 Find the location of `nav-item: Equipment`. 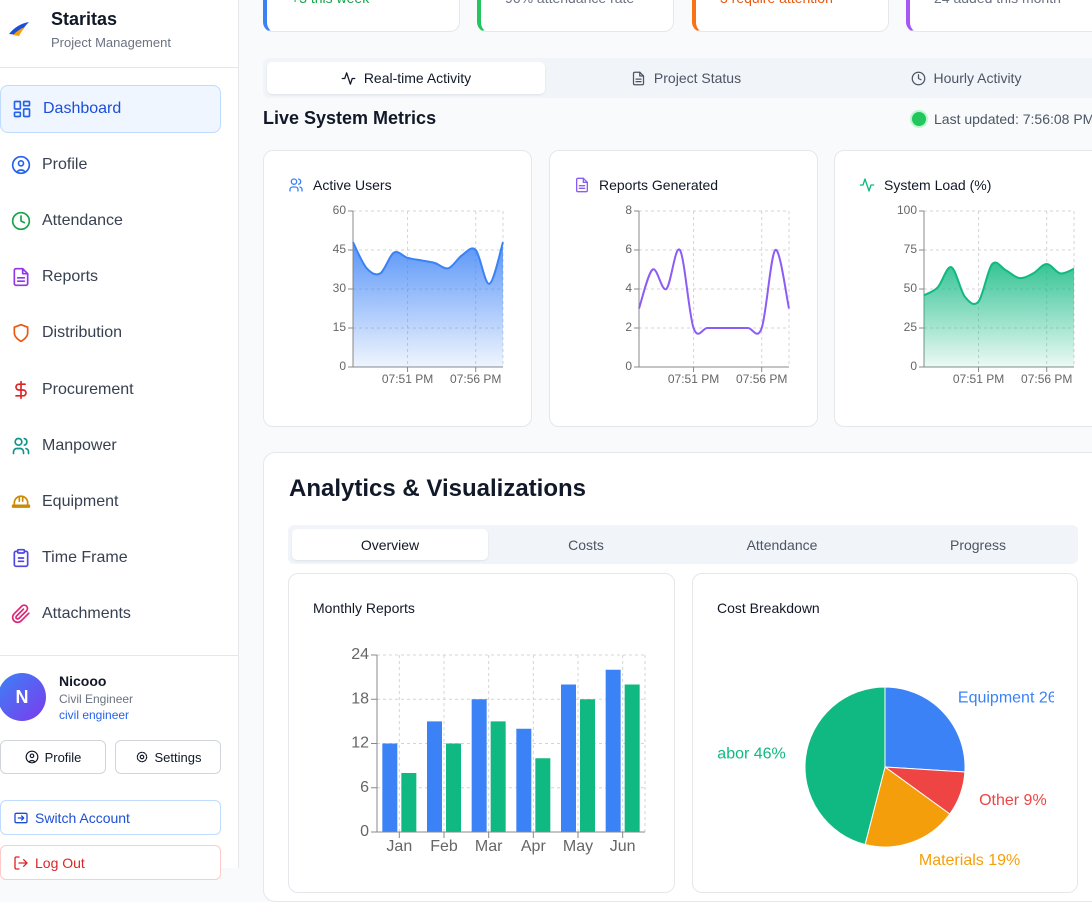

nav-item: Equipment is located at coordinates (110, 502).